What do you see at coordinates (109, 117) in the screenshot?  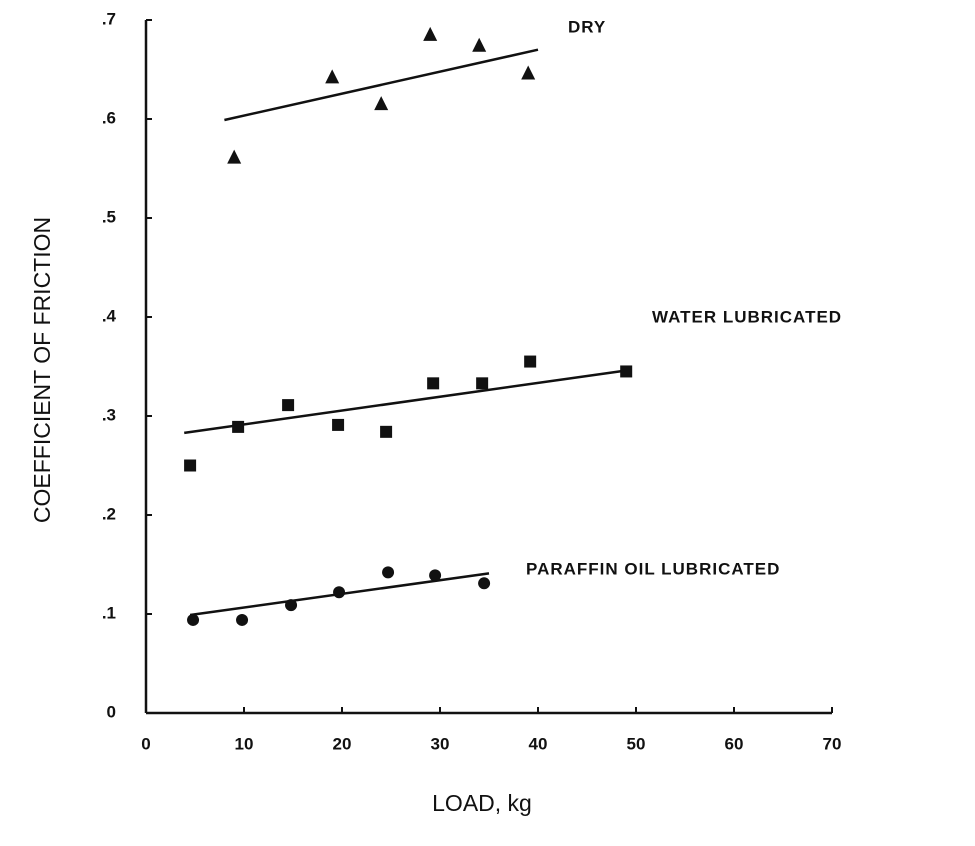 I see `y-tick-label: .6` at bounding box center [109, 117].